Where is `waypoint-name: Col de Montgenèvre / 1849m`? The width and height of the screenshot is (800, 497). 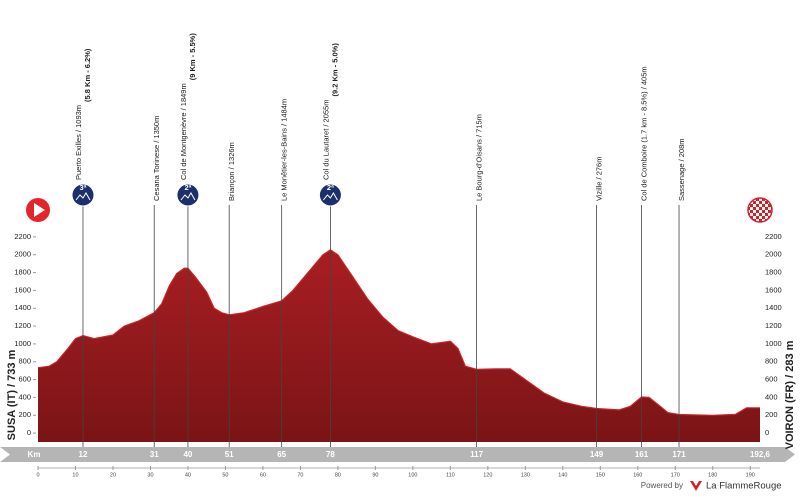 waypoint-name: Col de Montgenèvre / 1849m is located at coordinates (183, 131).